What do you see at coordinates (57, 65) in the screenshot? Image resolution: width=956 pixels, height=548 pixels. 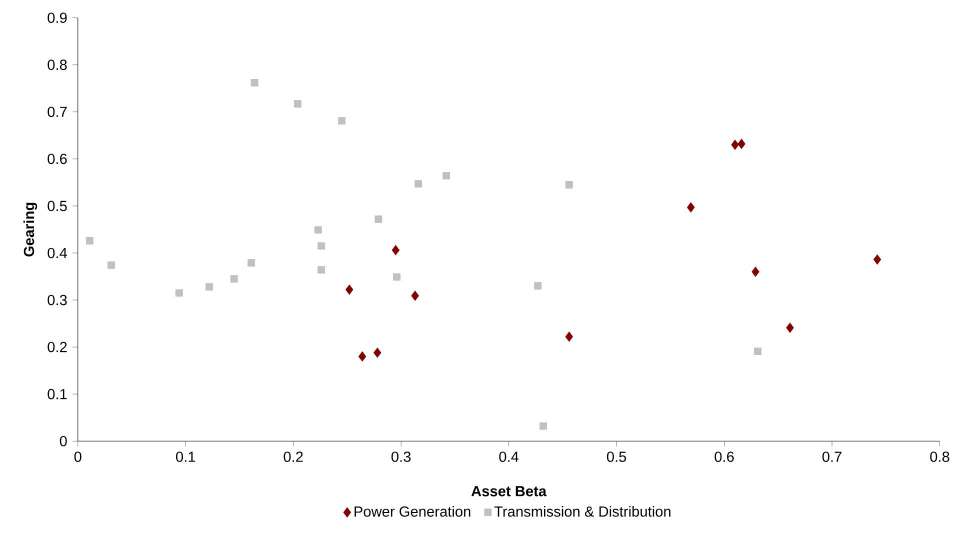 I see `y-tick-label: 0.8` at bounding box center [57, 65].